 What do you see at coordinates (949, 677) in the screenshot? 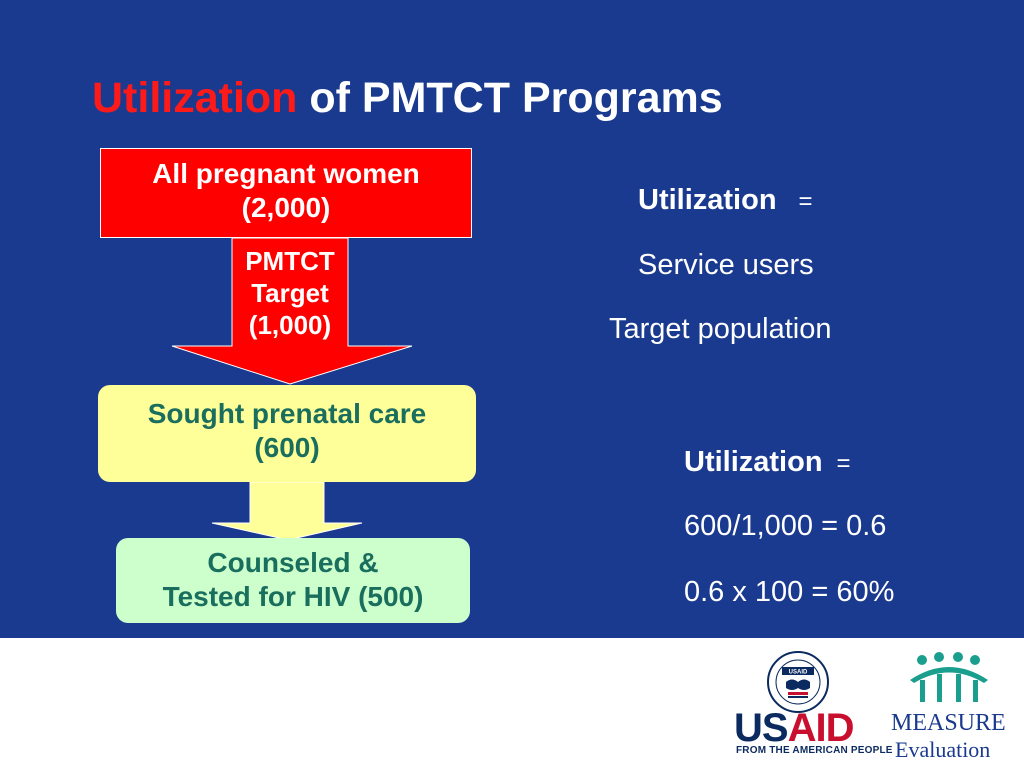
I see `measure-people-icon` at bounding box center [949, 677].